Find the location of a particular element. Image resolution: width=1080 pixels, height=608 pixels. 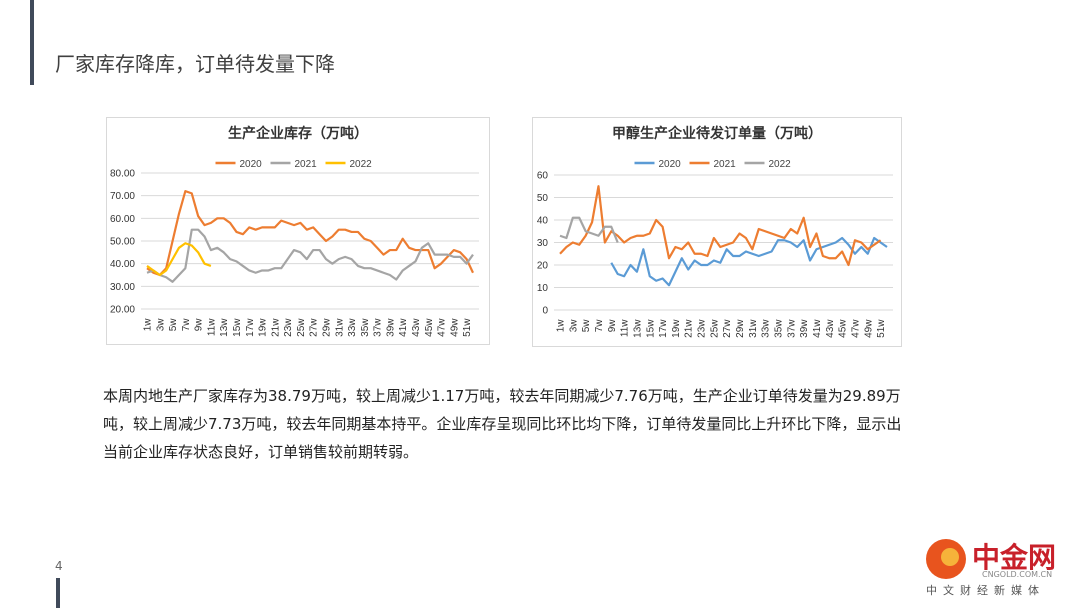

y-tick-label: 30.00 is located at coordinates (122, 287).